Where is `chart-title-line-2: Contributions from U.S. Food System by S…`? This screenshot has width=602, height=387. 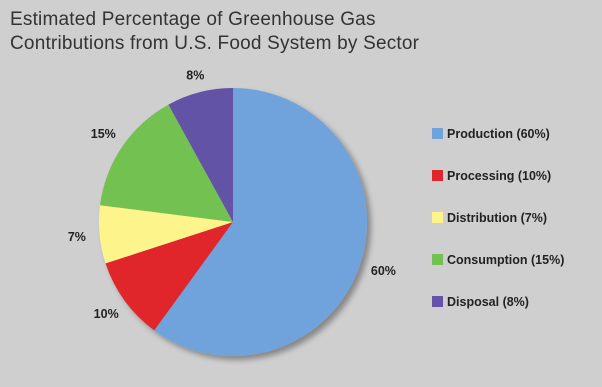
chart-title-line-2: Contributions from U.S. Food System by S… is located at coordinates (215, 43).